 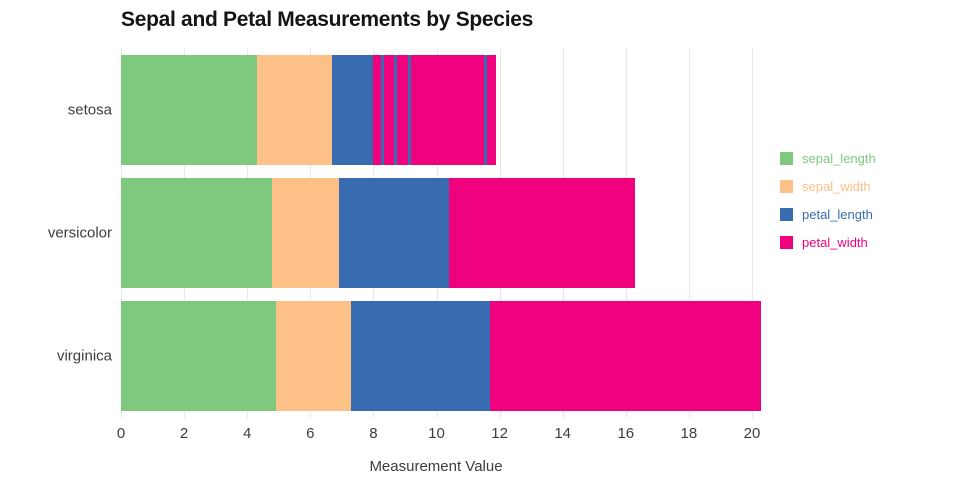 I want to click on x-tick-label-10: 10, so click(x=436, y=433).